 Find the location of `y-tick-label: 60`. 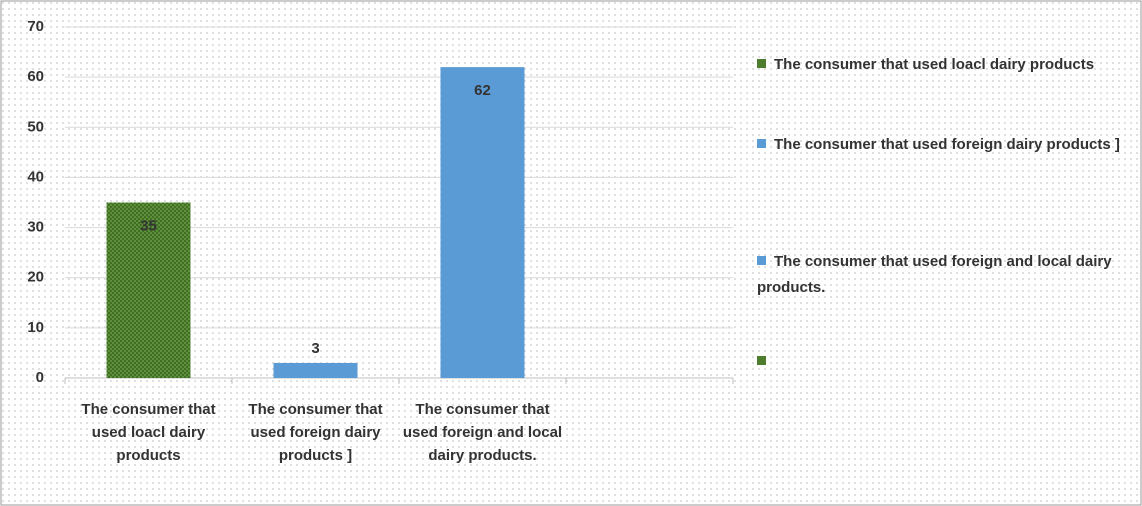

y-tick-label: 60 is located at coordinates (35, 76).